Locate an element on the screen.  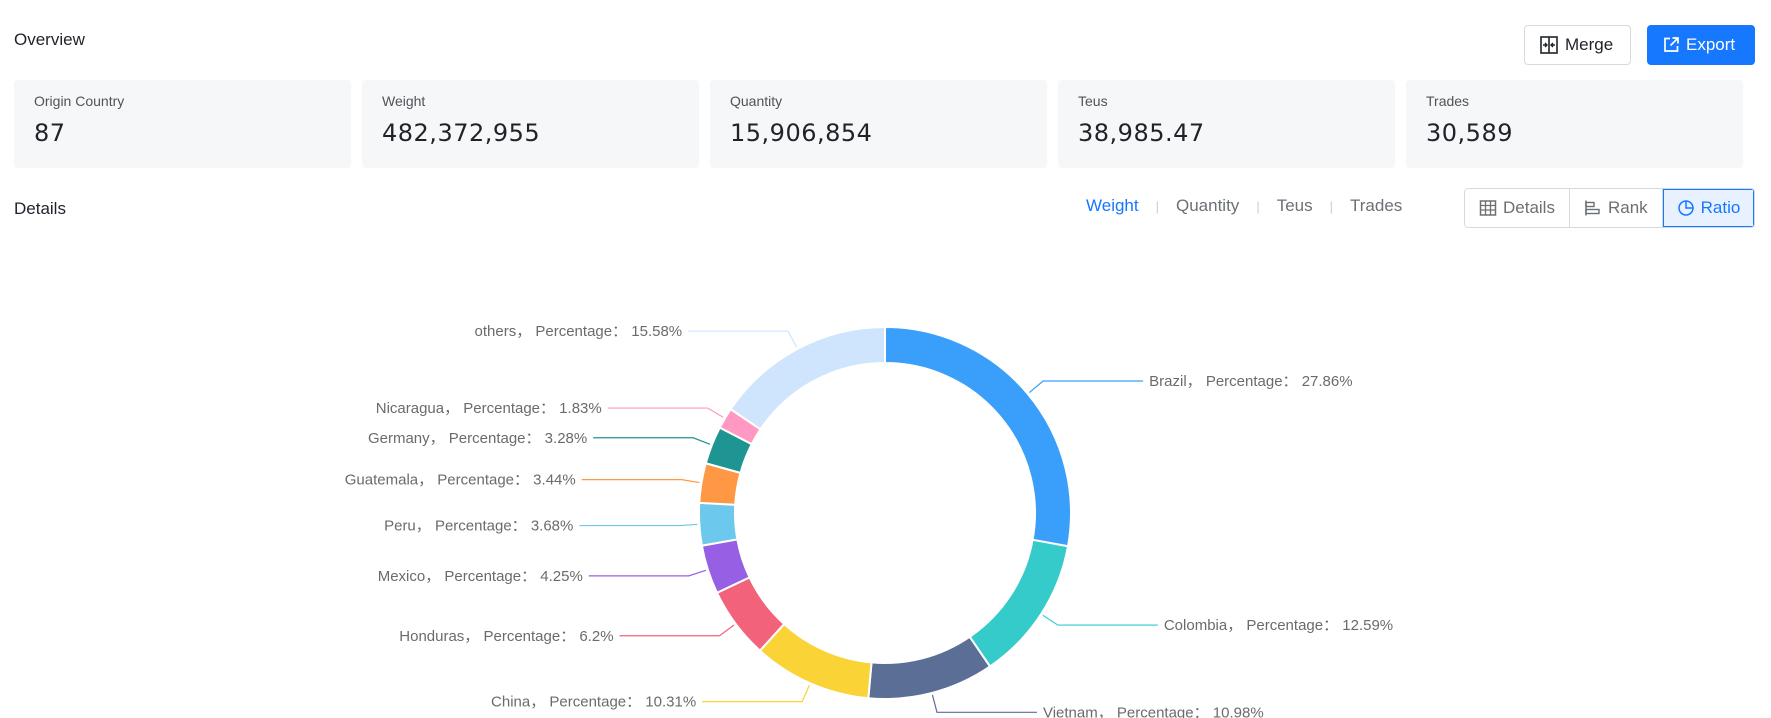
export-button: Export is located at coordinates (1701, 45).